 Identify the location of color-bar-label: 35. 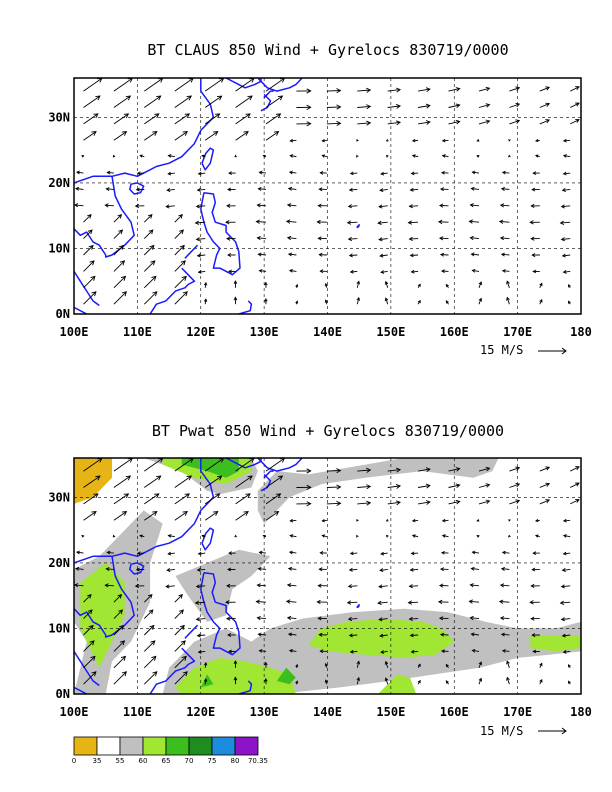
(97, 761).